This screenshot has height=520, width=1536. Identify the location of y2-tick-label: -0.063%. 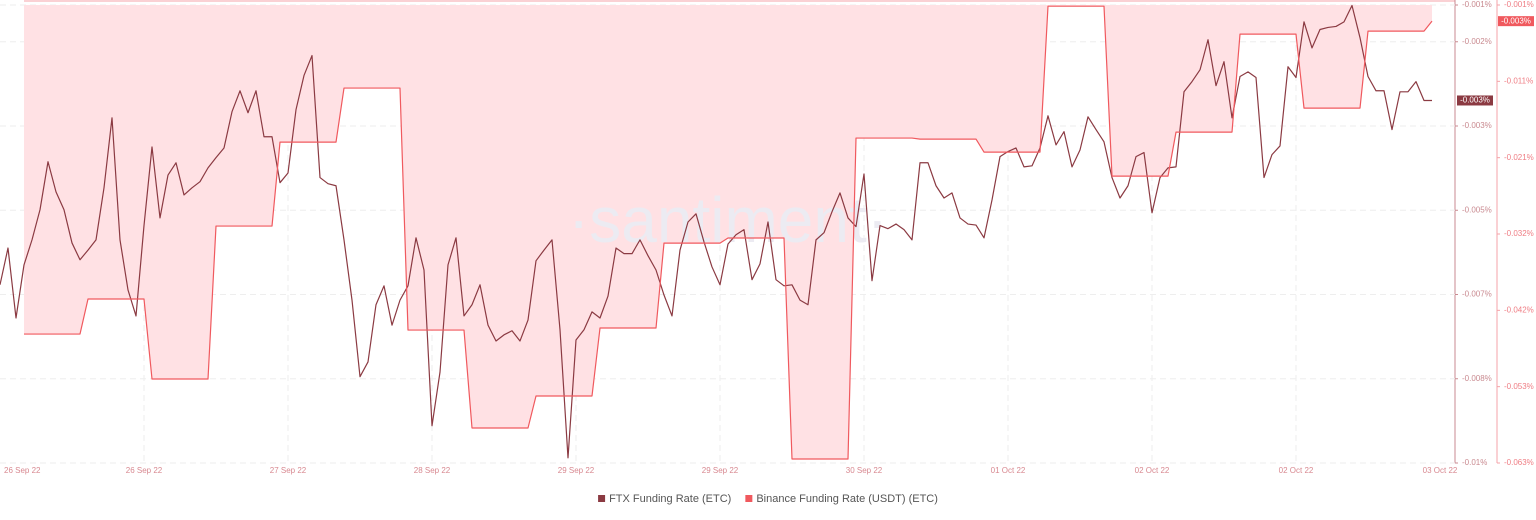
(1519, 462).